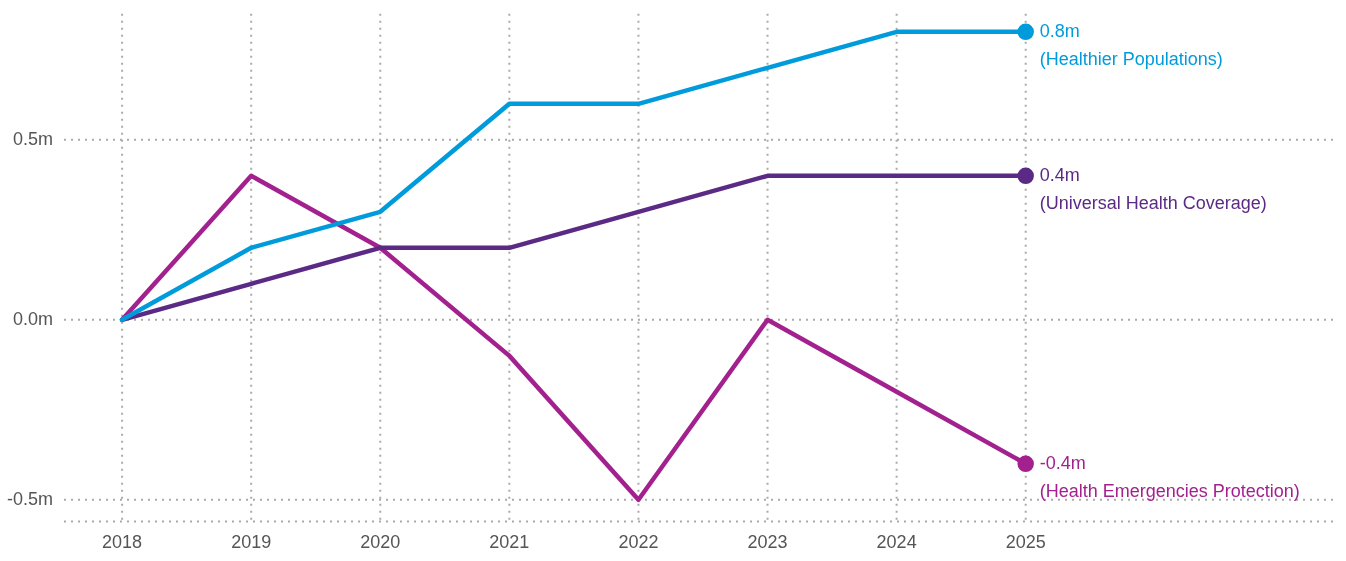 This screenshot has height=561, width=1346. What do you see at coordinates (33, 318) in the screenshot?
I see `y-tick-label: 0.0m` at bounding box center [33, 318].